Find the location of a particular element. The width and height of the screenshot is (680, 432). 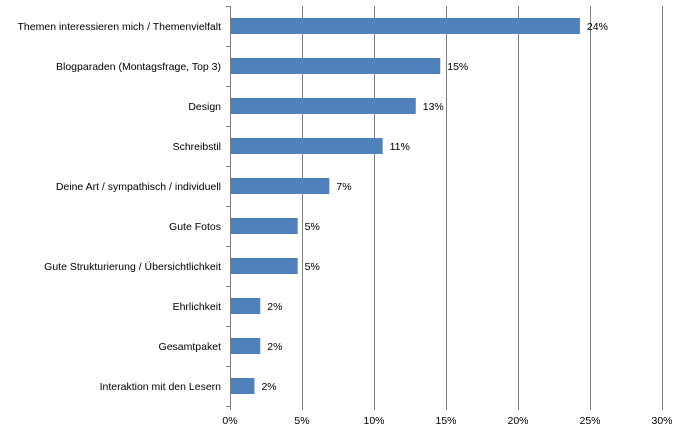

x-tick-label: 0% is located at coordinates (229, 421).